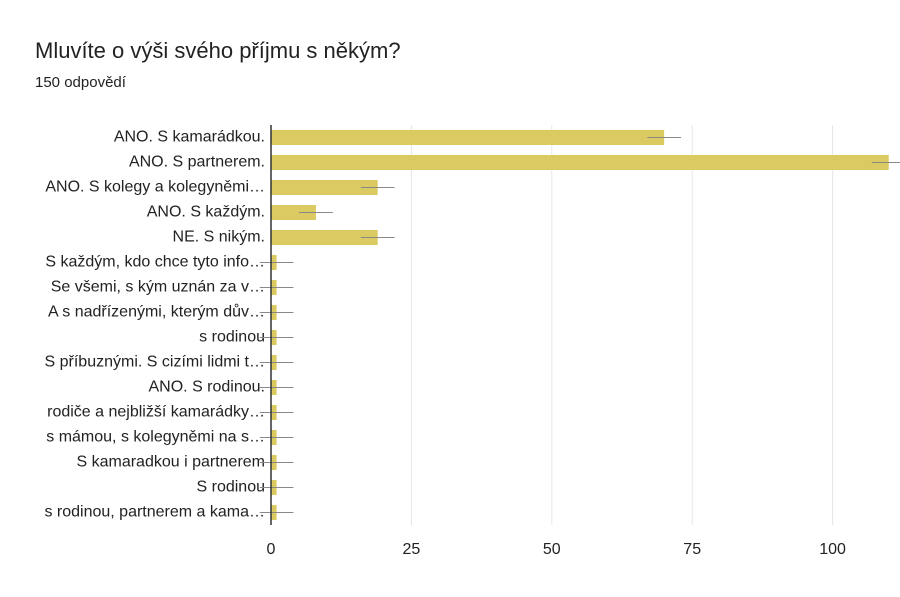 The width and height of the screenshot is (900, 597). I want to click on x-tick-label: 75, so click(692, 549).